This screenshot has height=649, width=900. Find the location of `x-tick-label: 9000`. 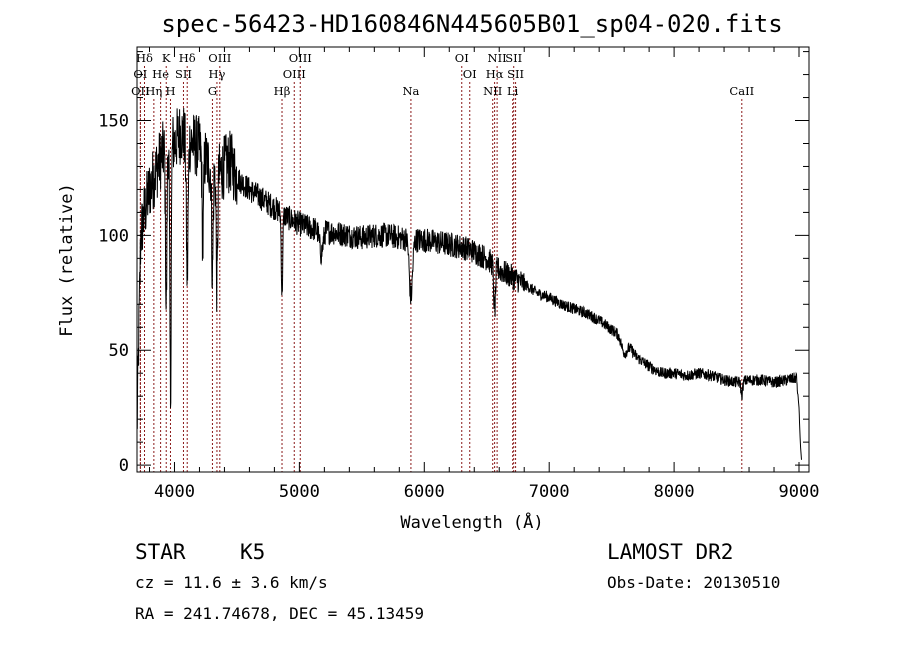

x-tick-label: 9000 is located at coordinates (799, 492).